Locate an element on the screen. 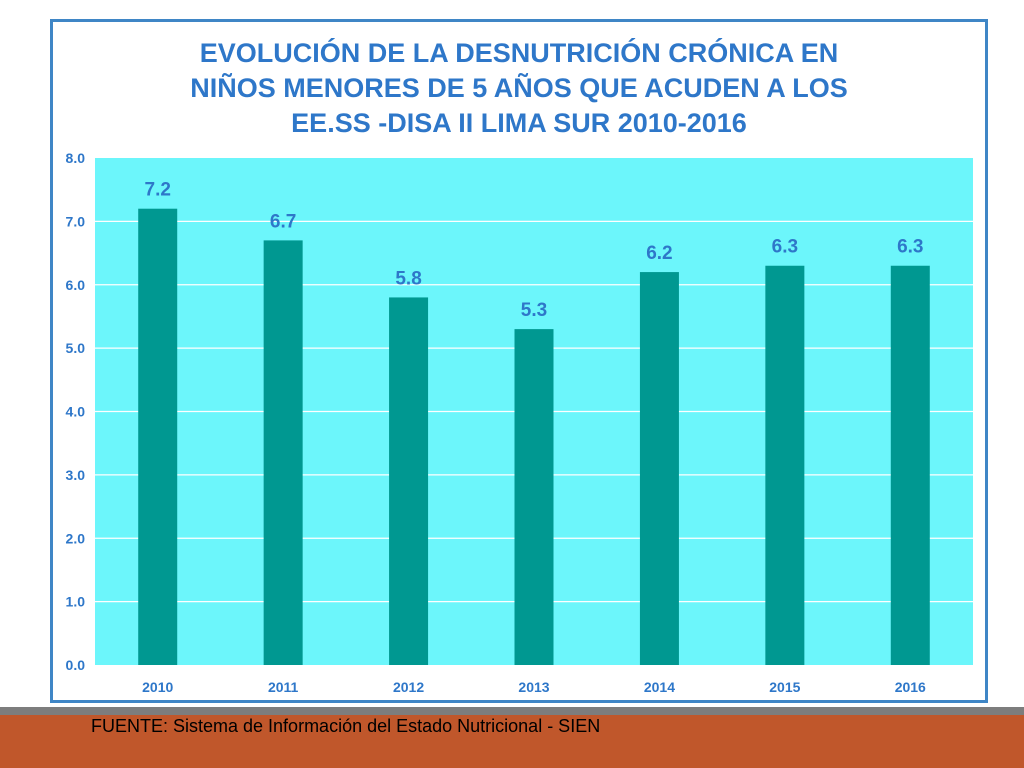 The height and width of the screenshot is (768, 1024). footer-band is located at coordinates (512, 741).